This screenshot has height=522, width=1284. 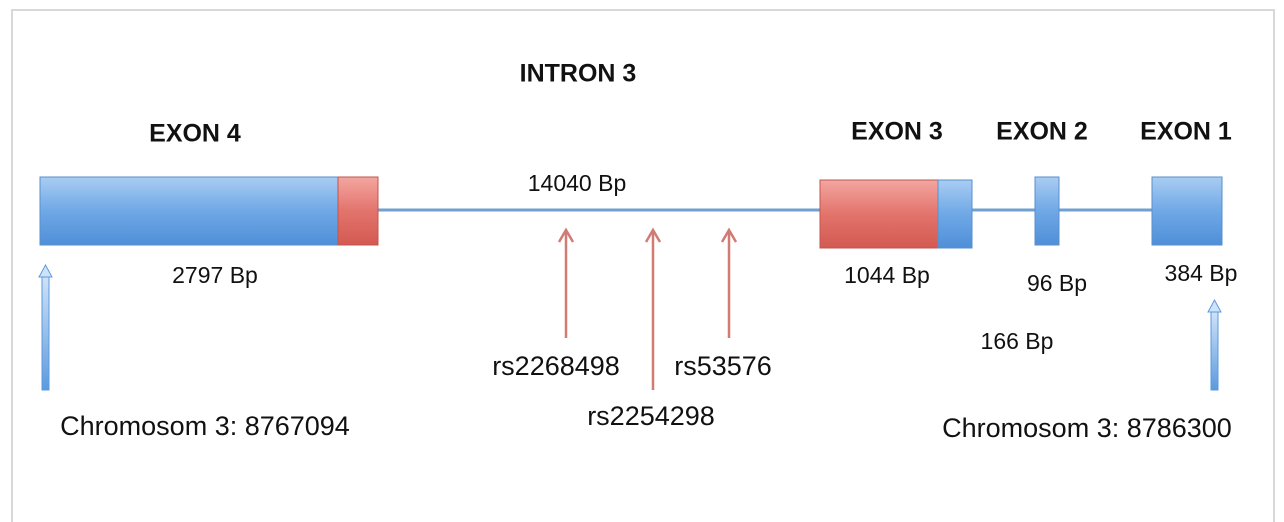 What do you see at coordinates (887, 275) in the screenshot?
I see `exon-size: 1044 Bp` at bounding box center [887, 275].